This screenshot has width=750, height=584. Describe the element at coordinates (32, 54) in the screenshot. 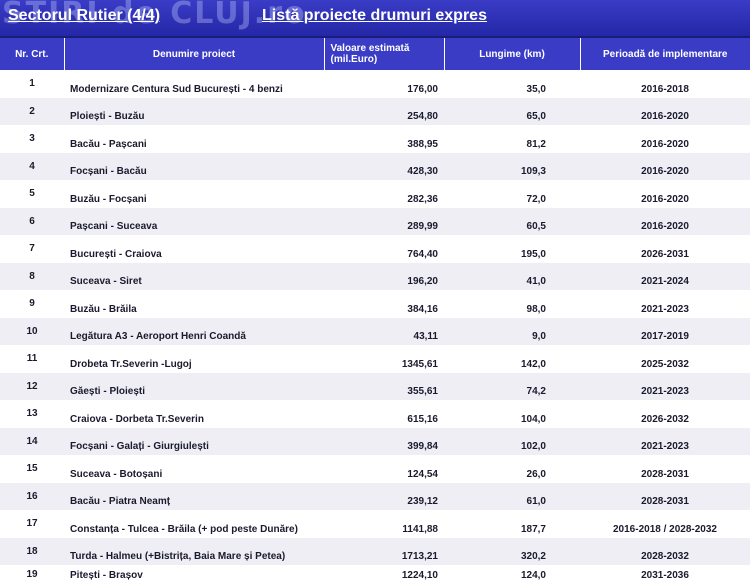

I see `col-header-nr: Nr. Crt.` at that location.